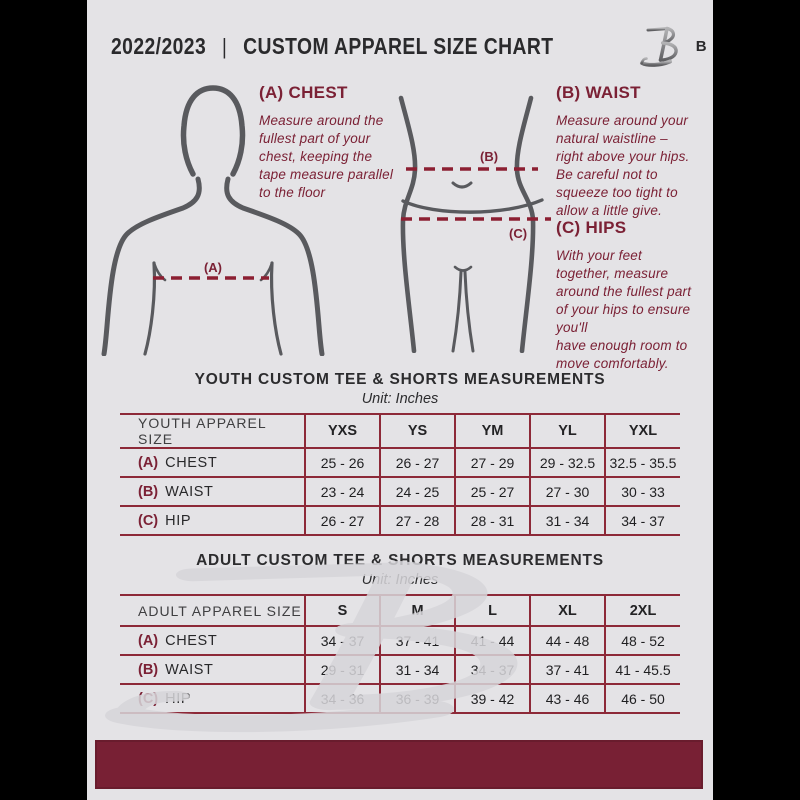  Describe the element at coordinates (165, 520) in the screenshot. I see `row-label: (C) HIP` at that location.